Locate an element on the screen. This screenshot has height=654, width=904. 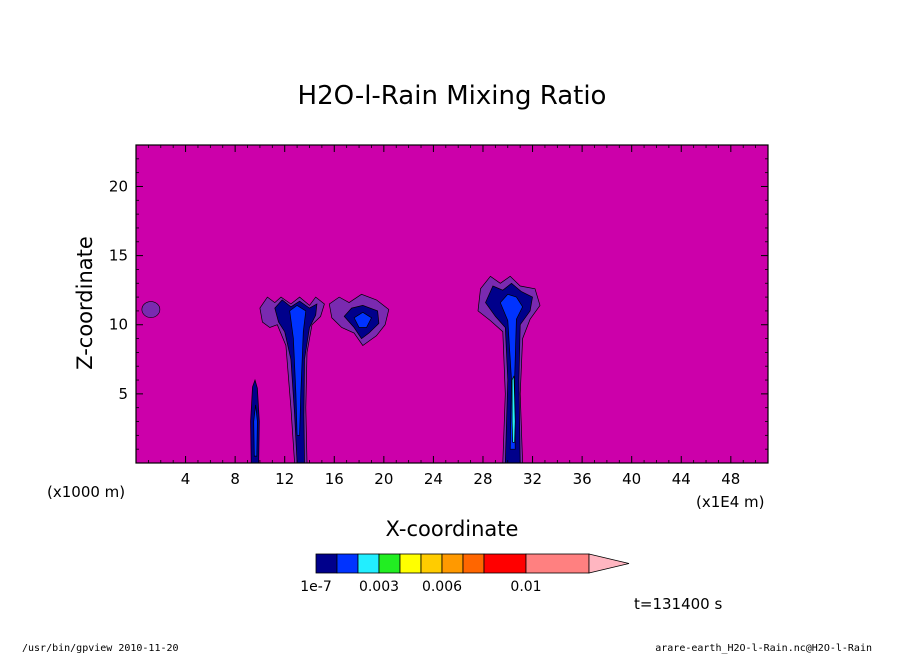
colorbar-label: 0.01 is located at coordinates (525, 587).